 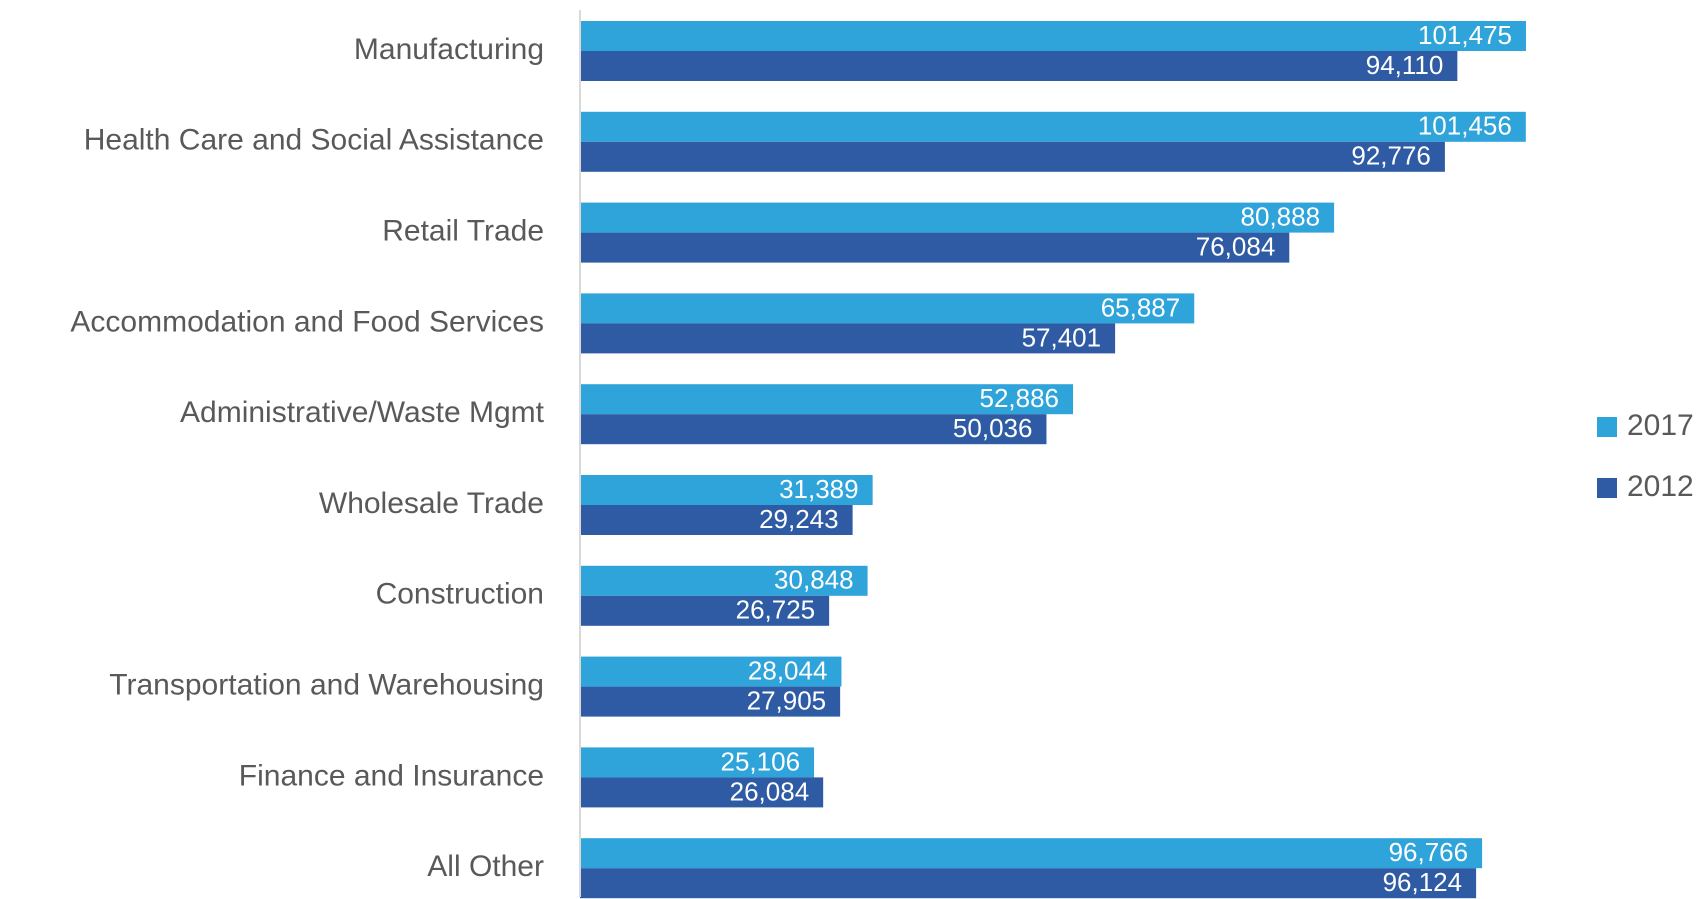 I want to click on category-label: Administrative/Waste Mgmt, so click(x=362, y=412).